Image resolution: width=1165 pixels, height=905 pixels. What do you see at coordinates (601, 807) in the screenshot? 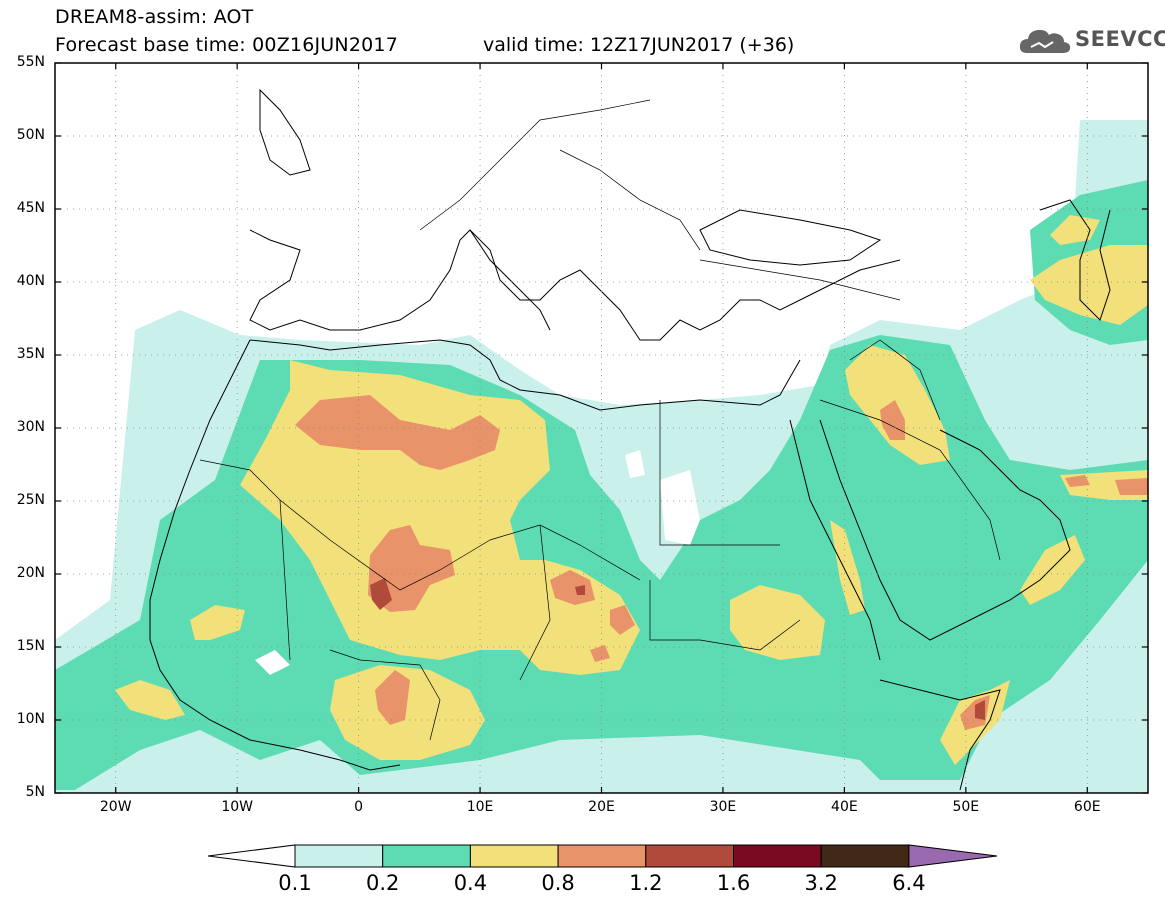
I see `lon-label: 20E` at bounding box center [601, 807].